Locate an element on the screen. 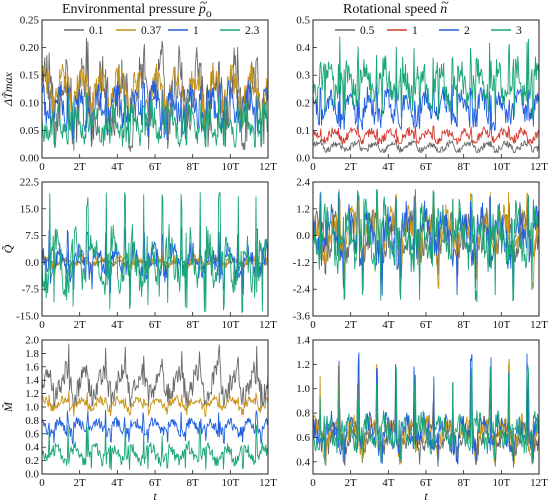  y-tick-label: 1.2 is located at coordinates (303, 365).